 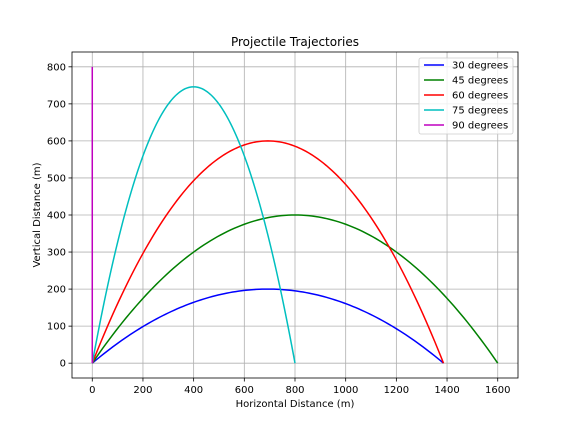 I want to click on y-tick-label: 300, so click(x=56, y=253).